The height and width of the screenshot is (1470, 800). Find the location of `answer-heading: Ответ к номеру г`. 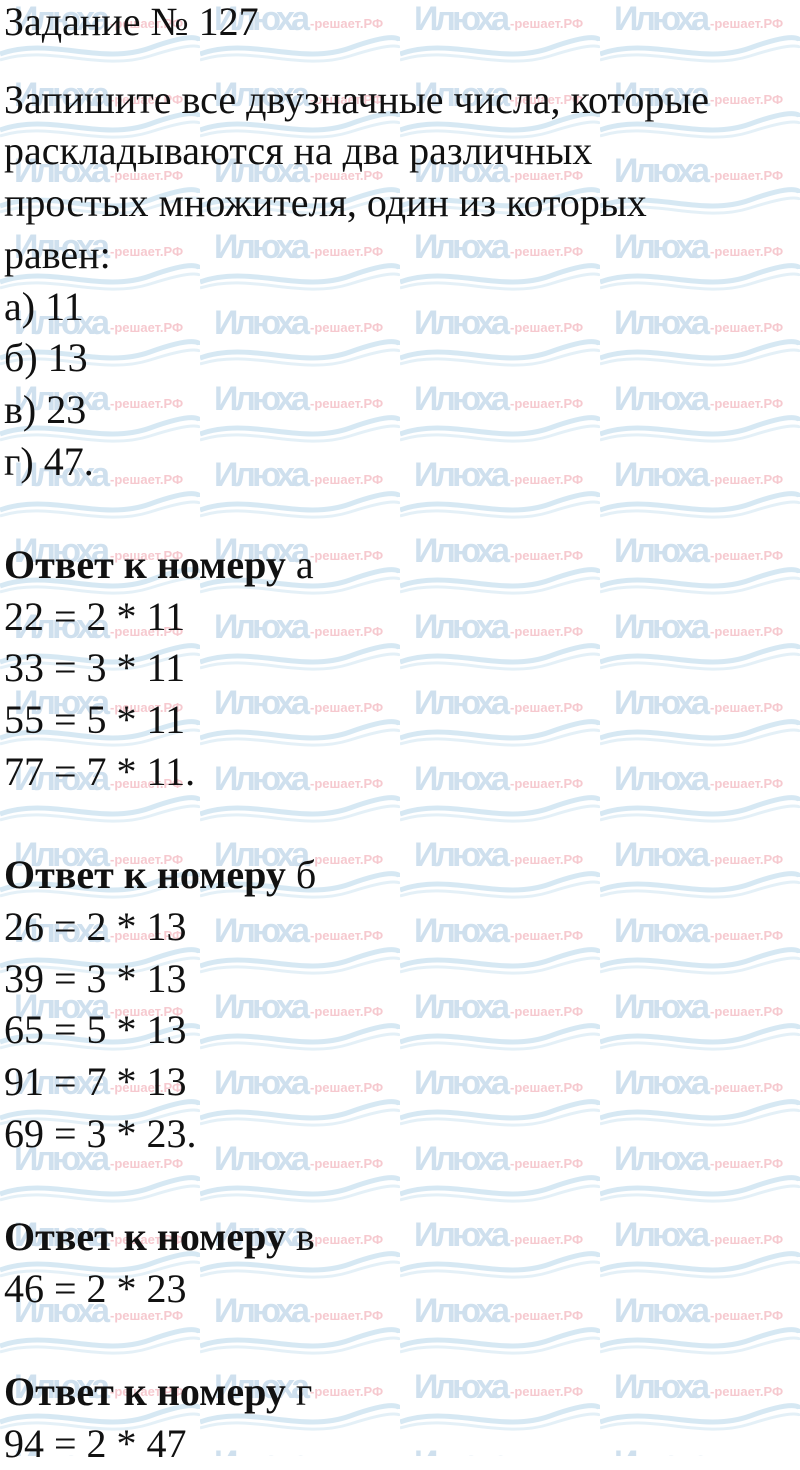

answer-heading: Ответ к номеру г is located at coordinates (158, 1392).